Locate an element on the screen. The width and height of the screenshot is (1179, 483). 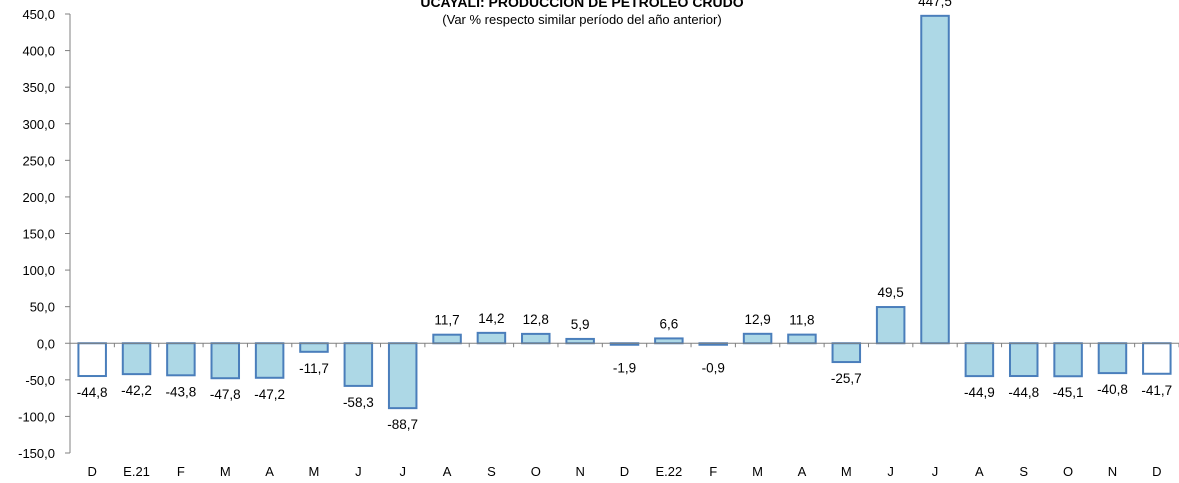
data-label: -58,3 is located at coordinates (358, 402).